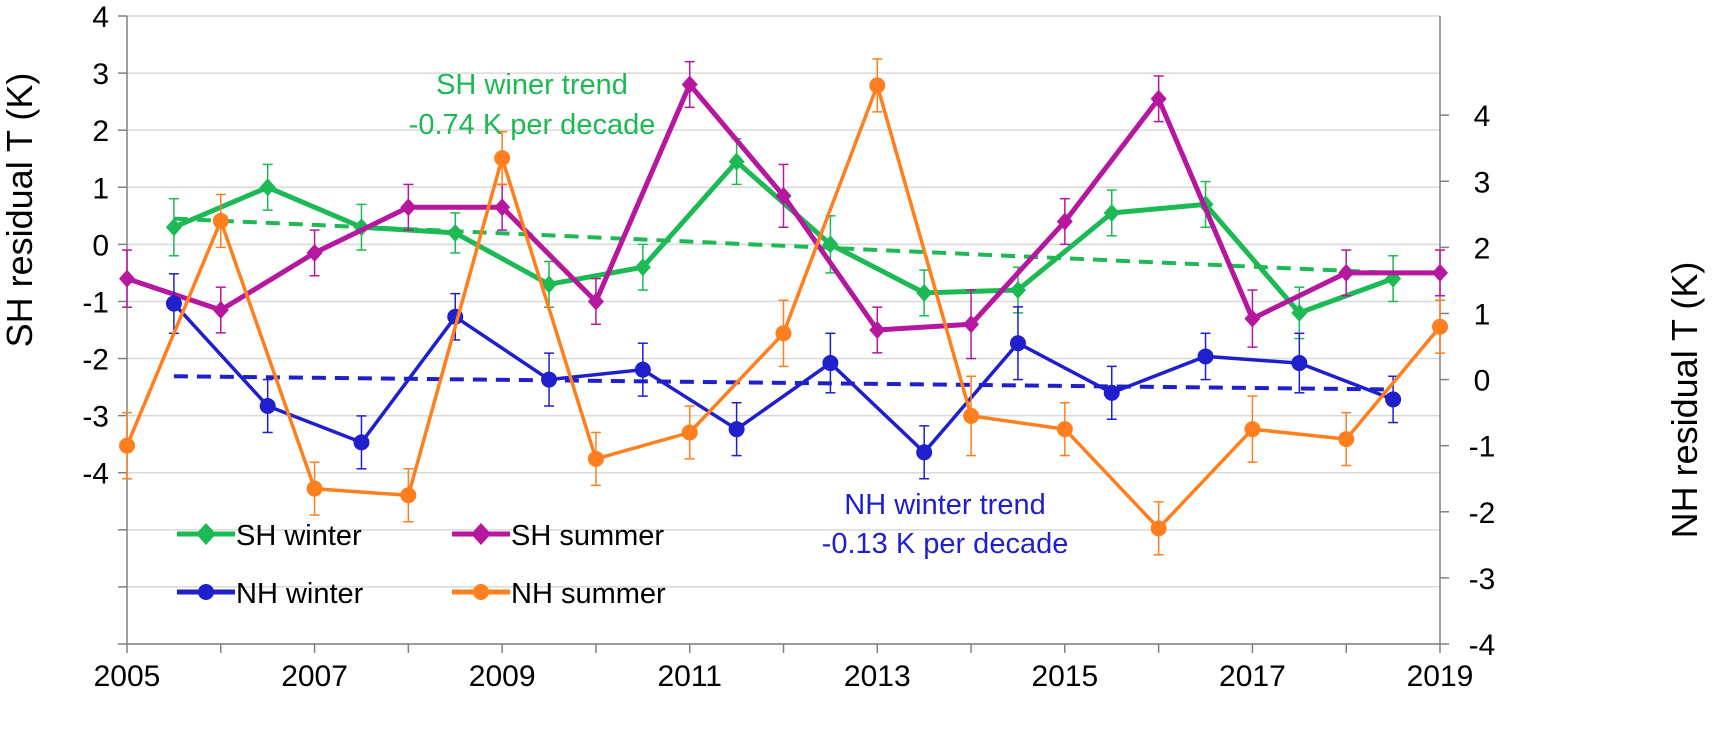  I want to click on sh-trend-annotation: SH winer trend -0.74 K per decade, so click(532, 105).